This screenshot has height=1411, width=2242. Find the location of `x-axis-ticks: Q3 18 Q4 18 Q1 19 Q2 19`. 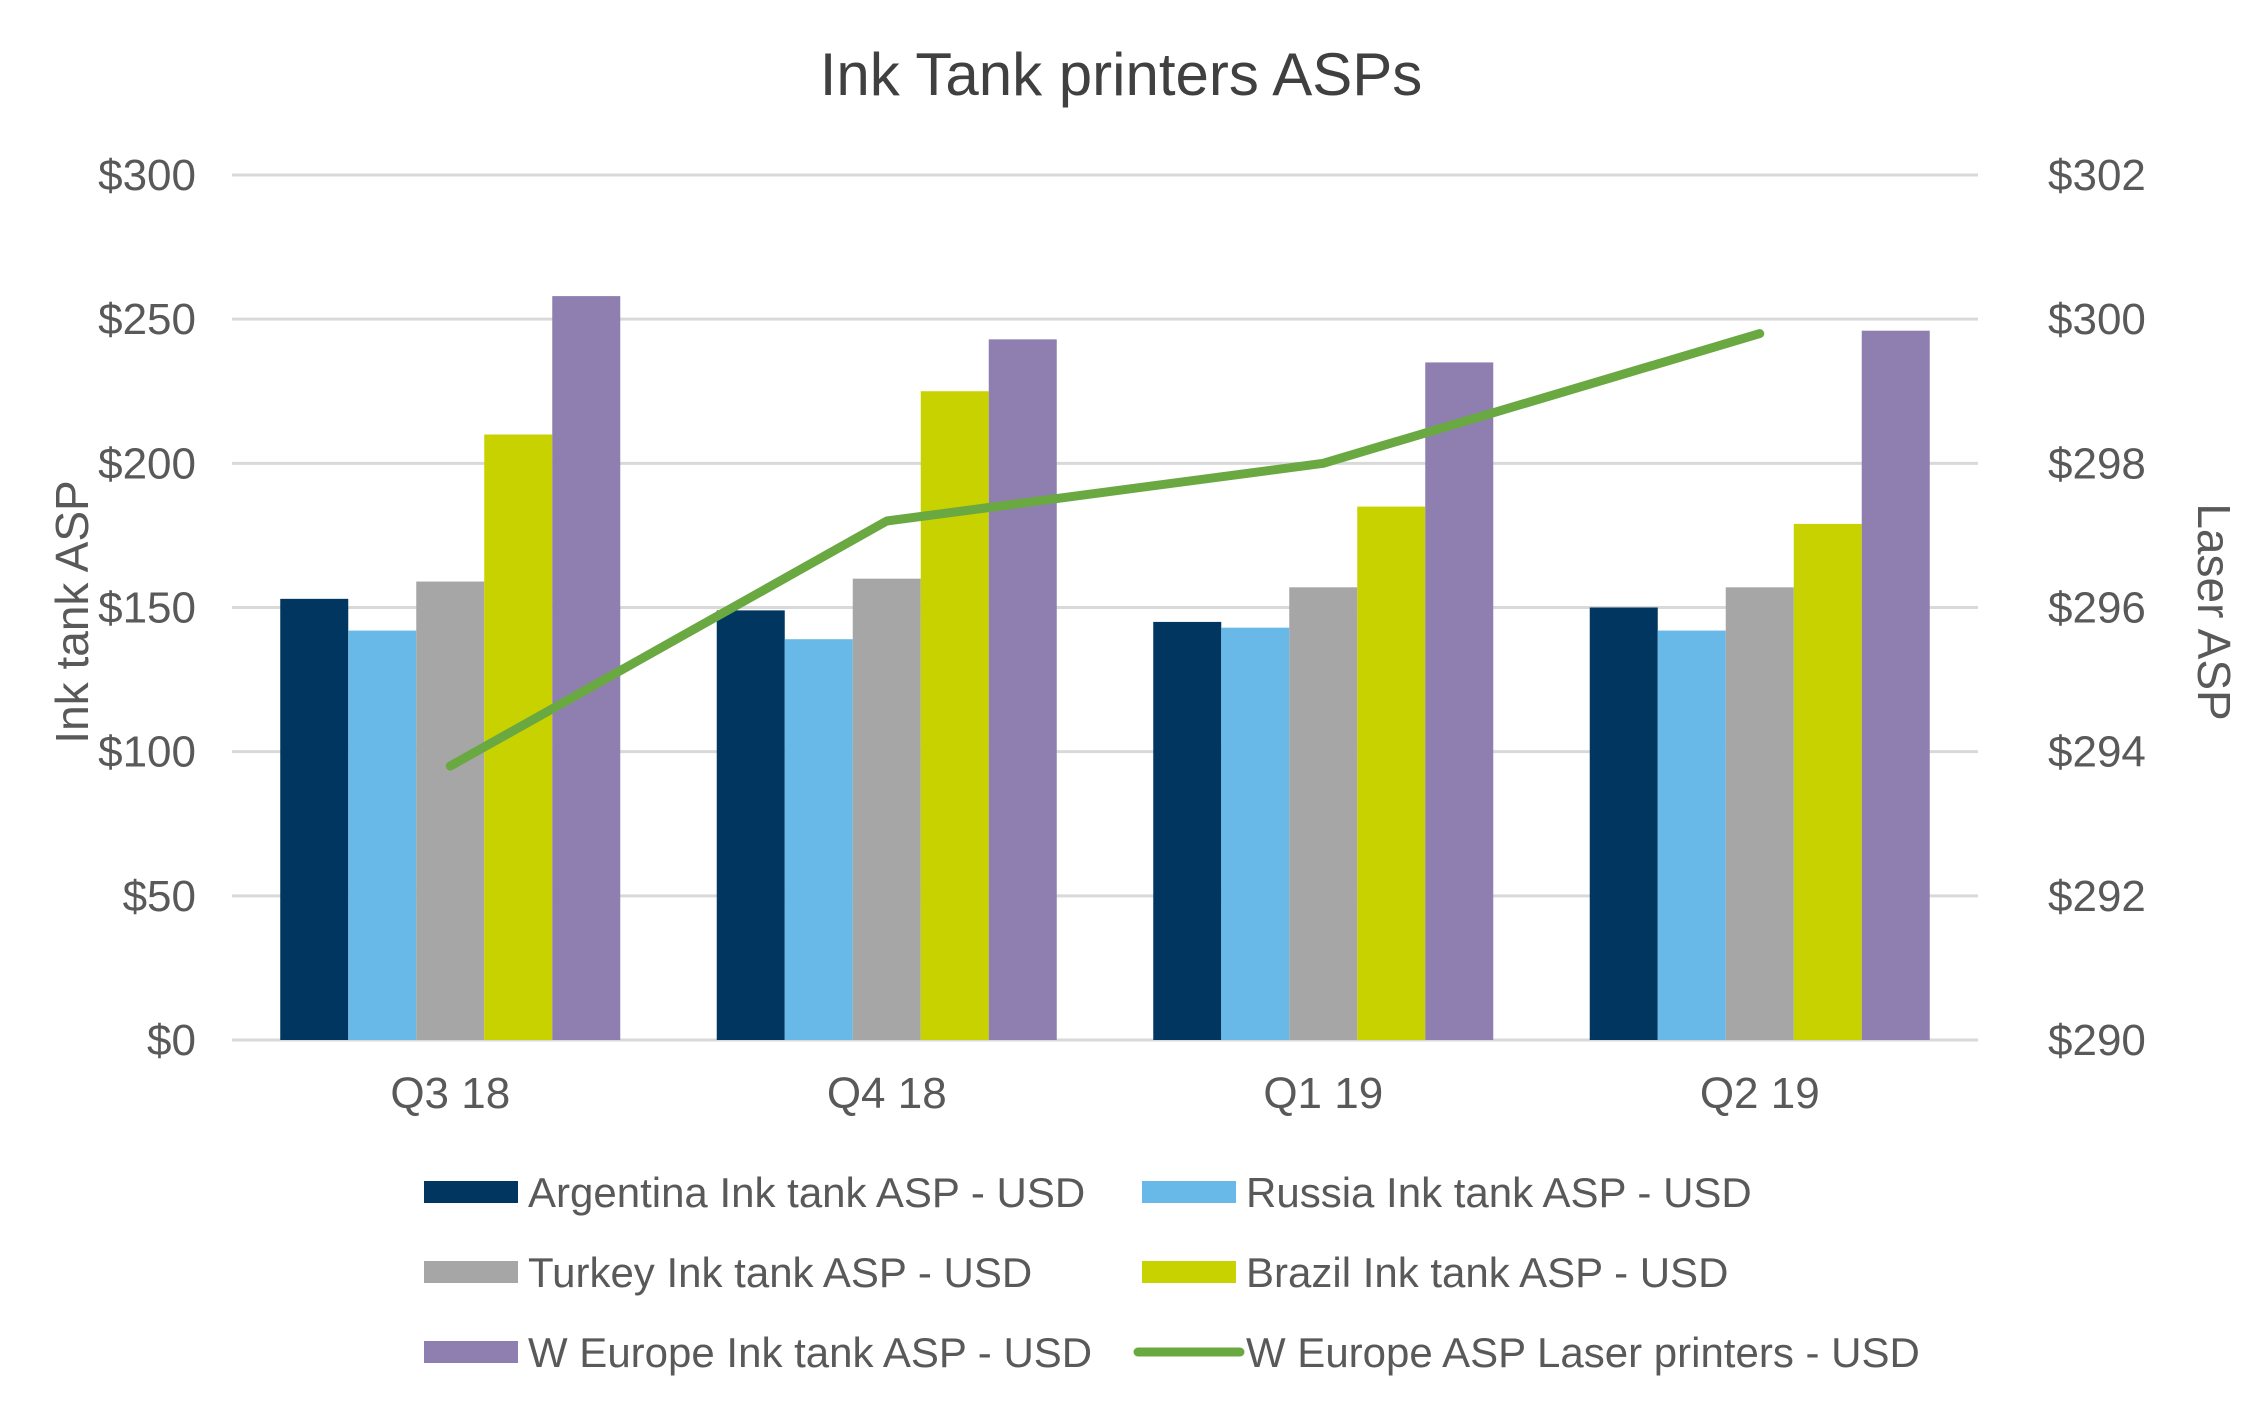

x-axis-ticks: Q3 18 Q4 18 Q1 19 Q2 19 is located at coordinates (1104, 1093).